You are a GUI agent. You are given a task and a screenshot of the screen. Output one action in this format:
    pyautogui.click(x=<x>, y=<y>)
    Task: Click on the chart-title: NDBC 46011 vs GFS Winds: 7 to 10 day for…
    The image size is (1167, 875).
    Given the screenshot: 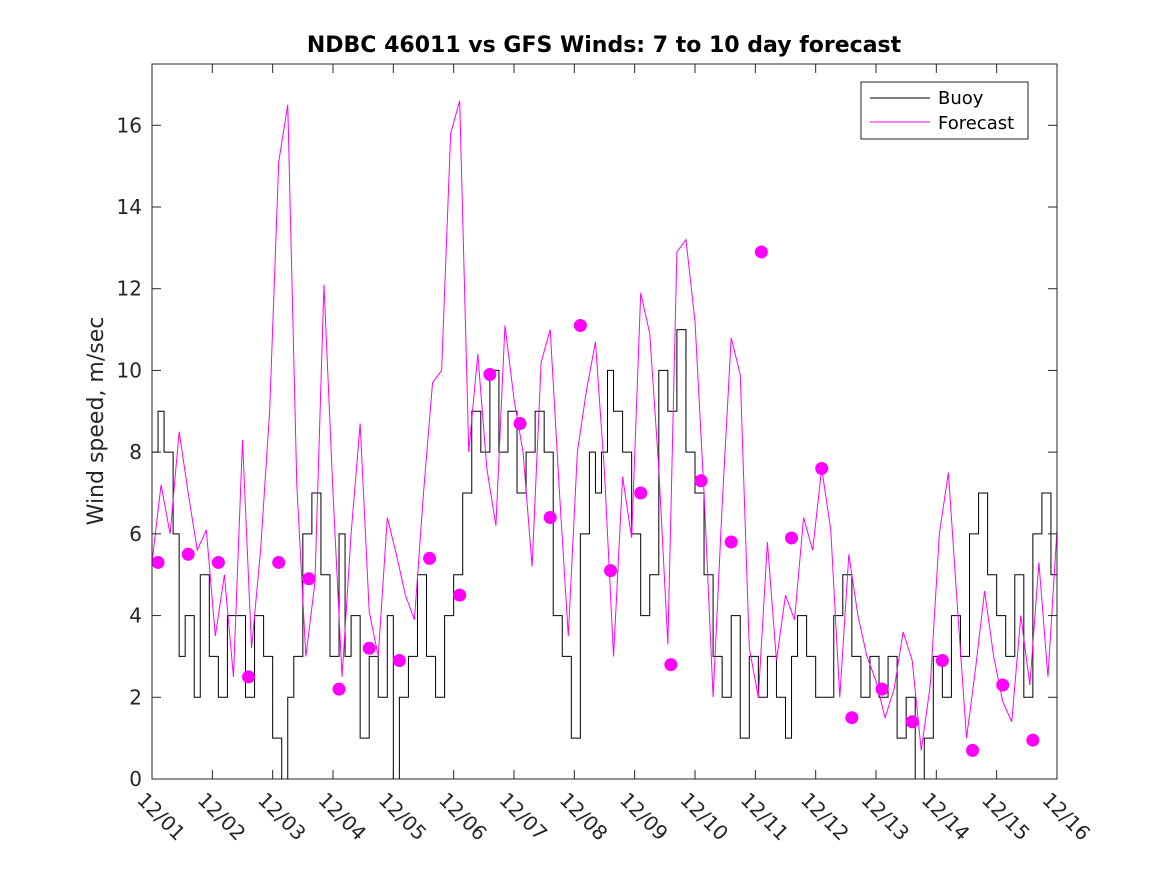 What is the action you would take?
    pyautogui.click(x=604, y=45)
    